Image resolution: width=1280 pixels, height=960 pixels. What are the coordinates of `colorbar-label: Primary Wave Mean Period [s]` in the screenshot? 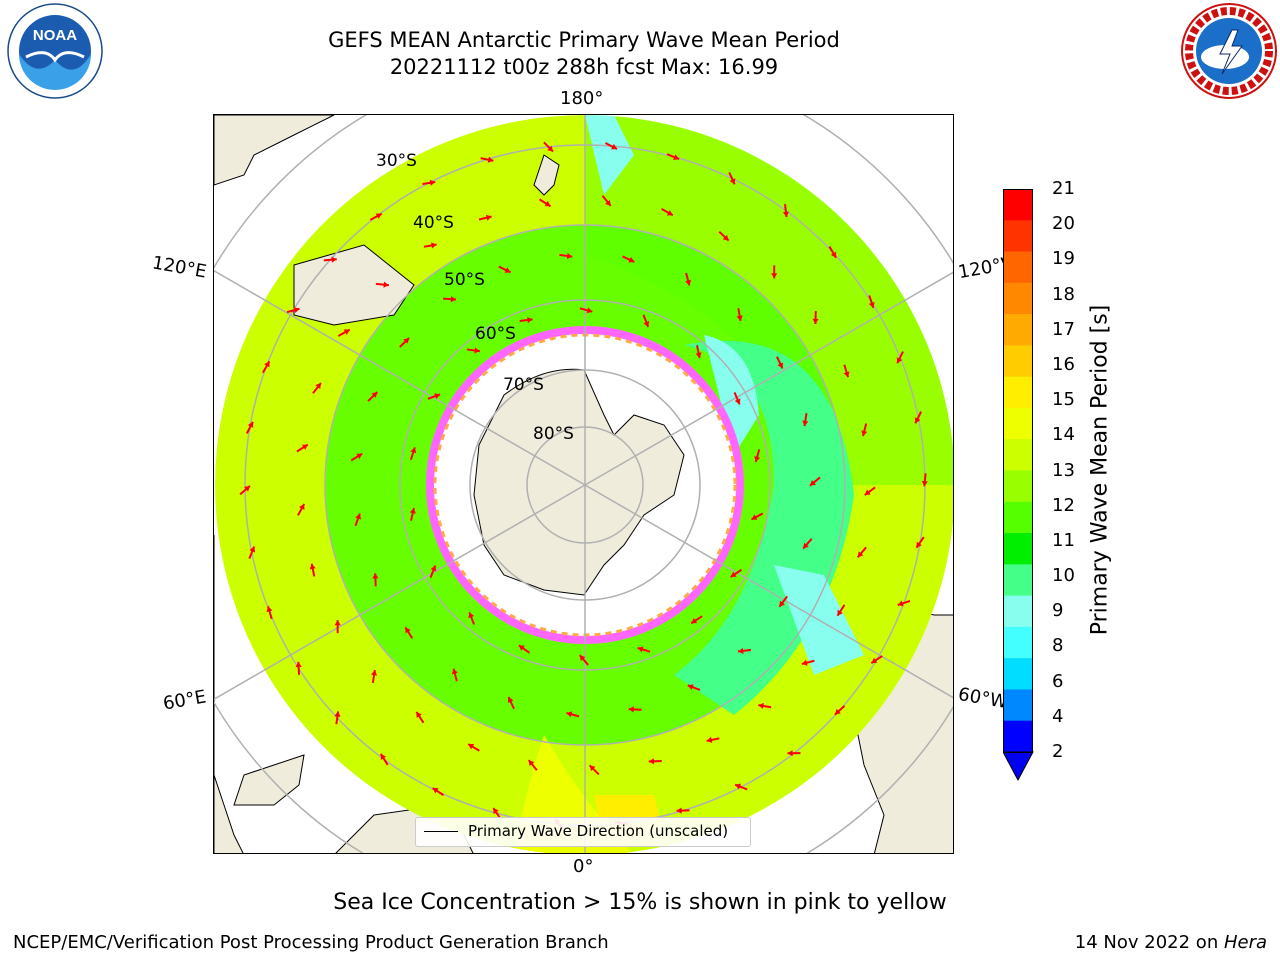 It's located at (1100, 470).